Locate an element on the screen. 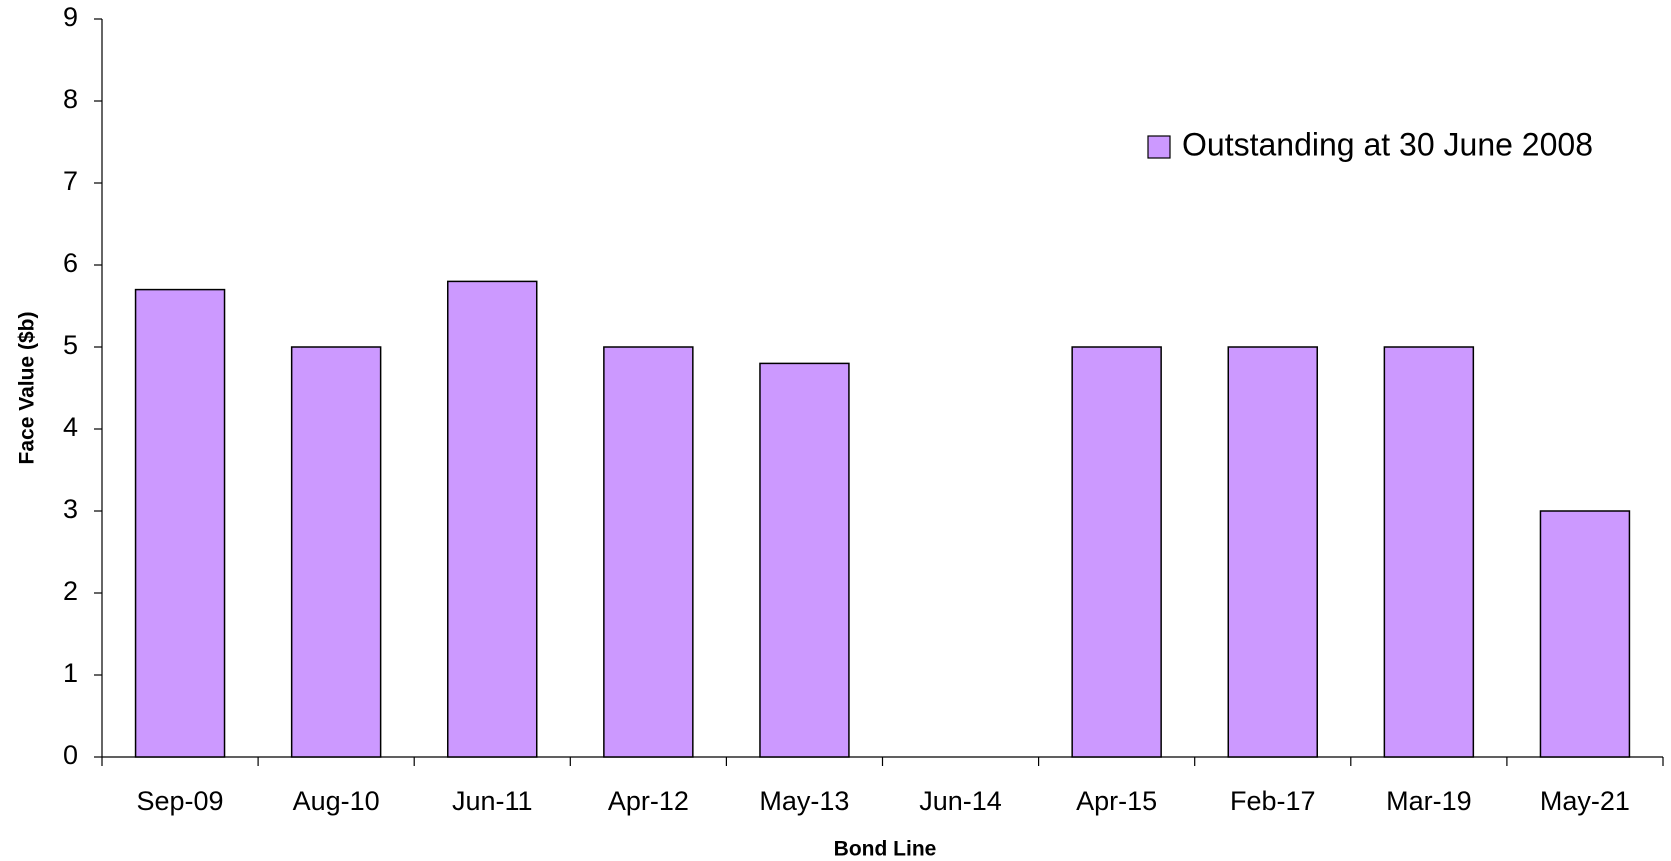 The width and height of the screenshot is (1671, 861). x-tick-label: Feb-17 is located at coordinates (1273, 801).